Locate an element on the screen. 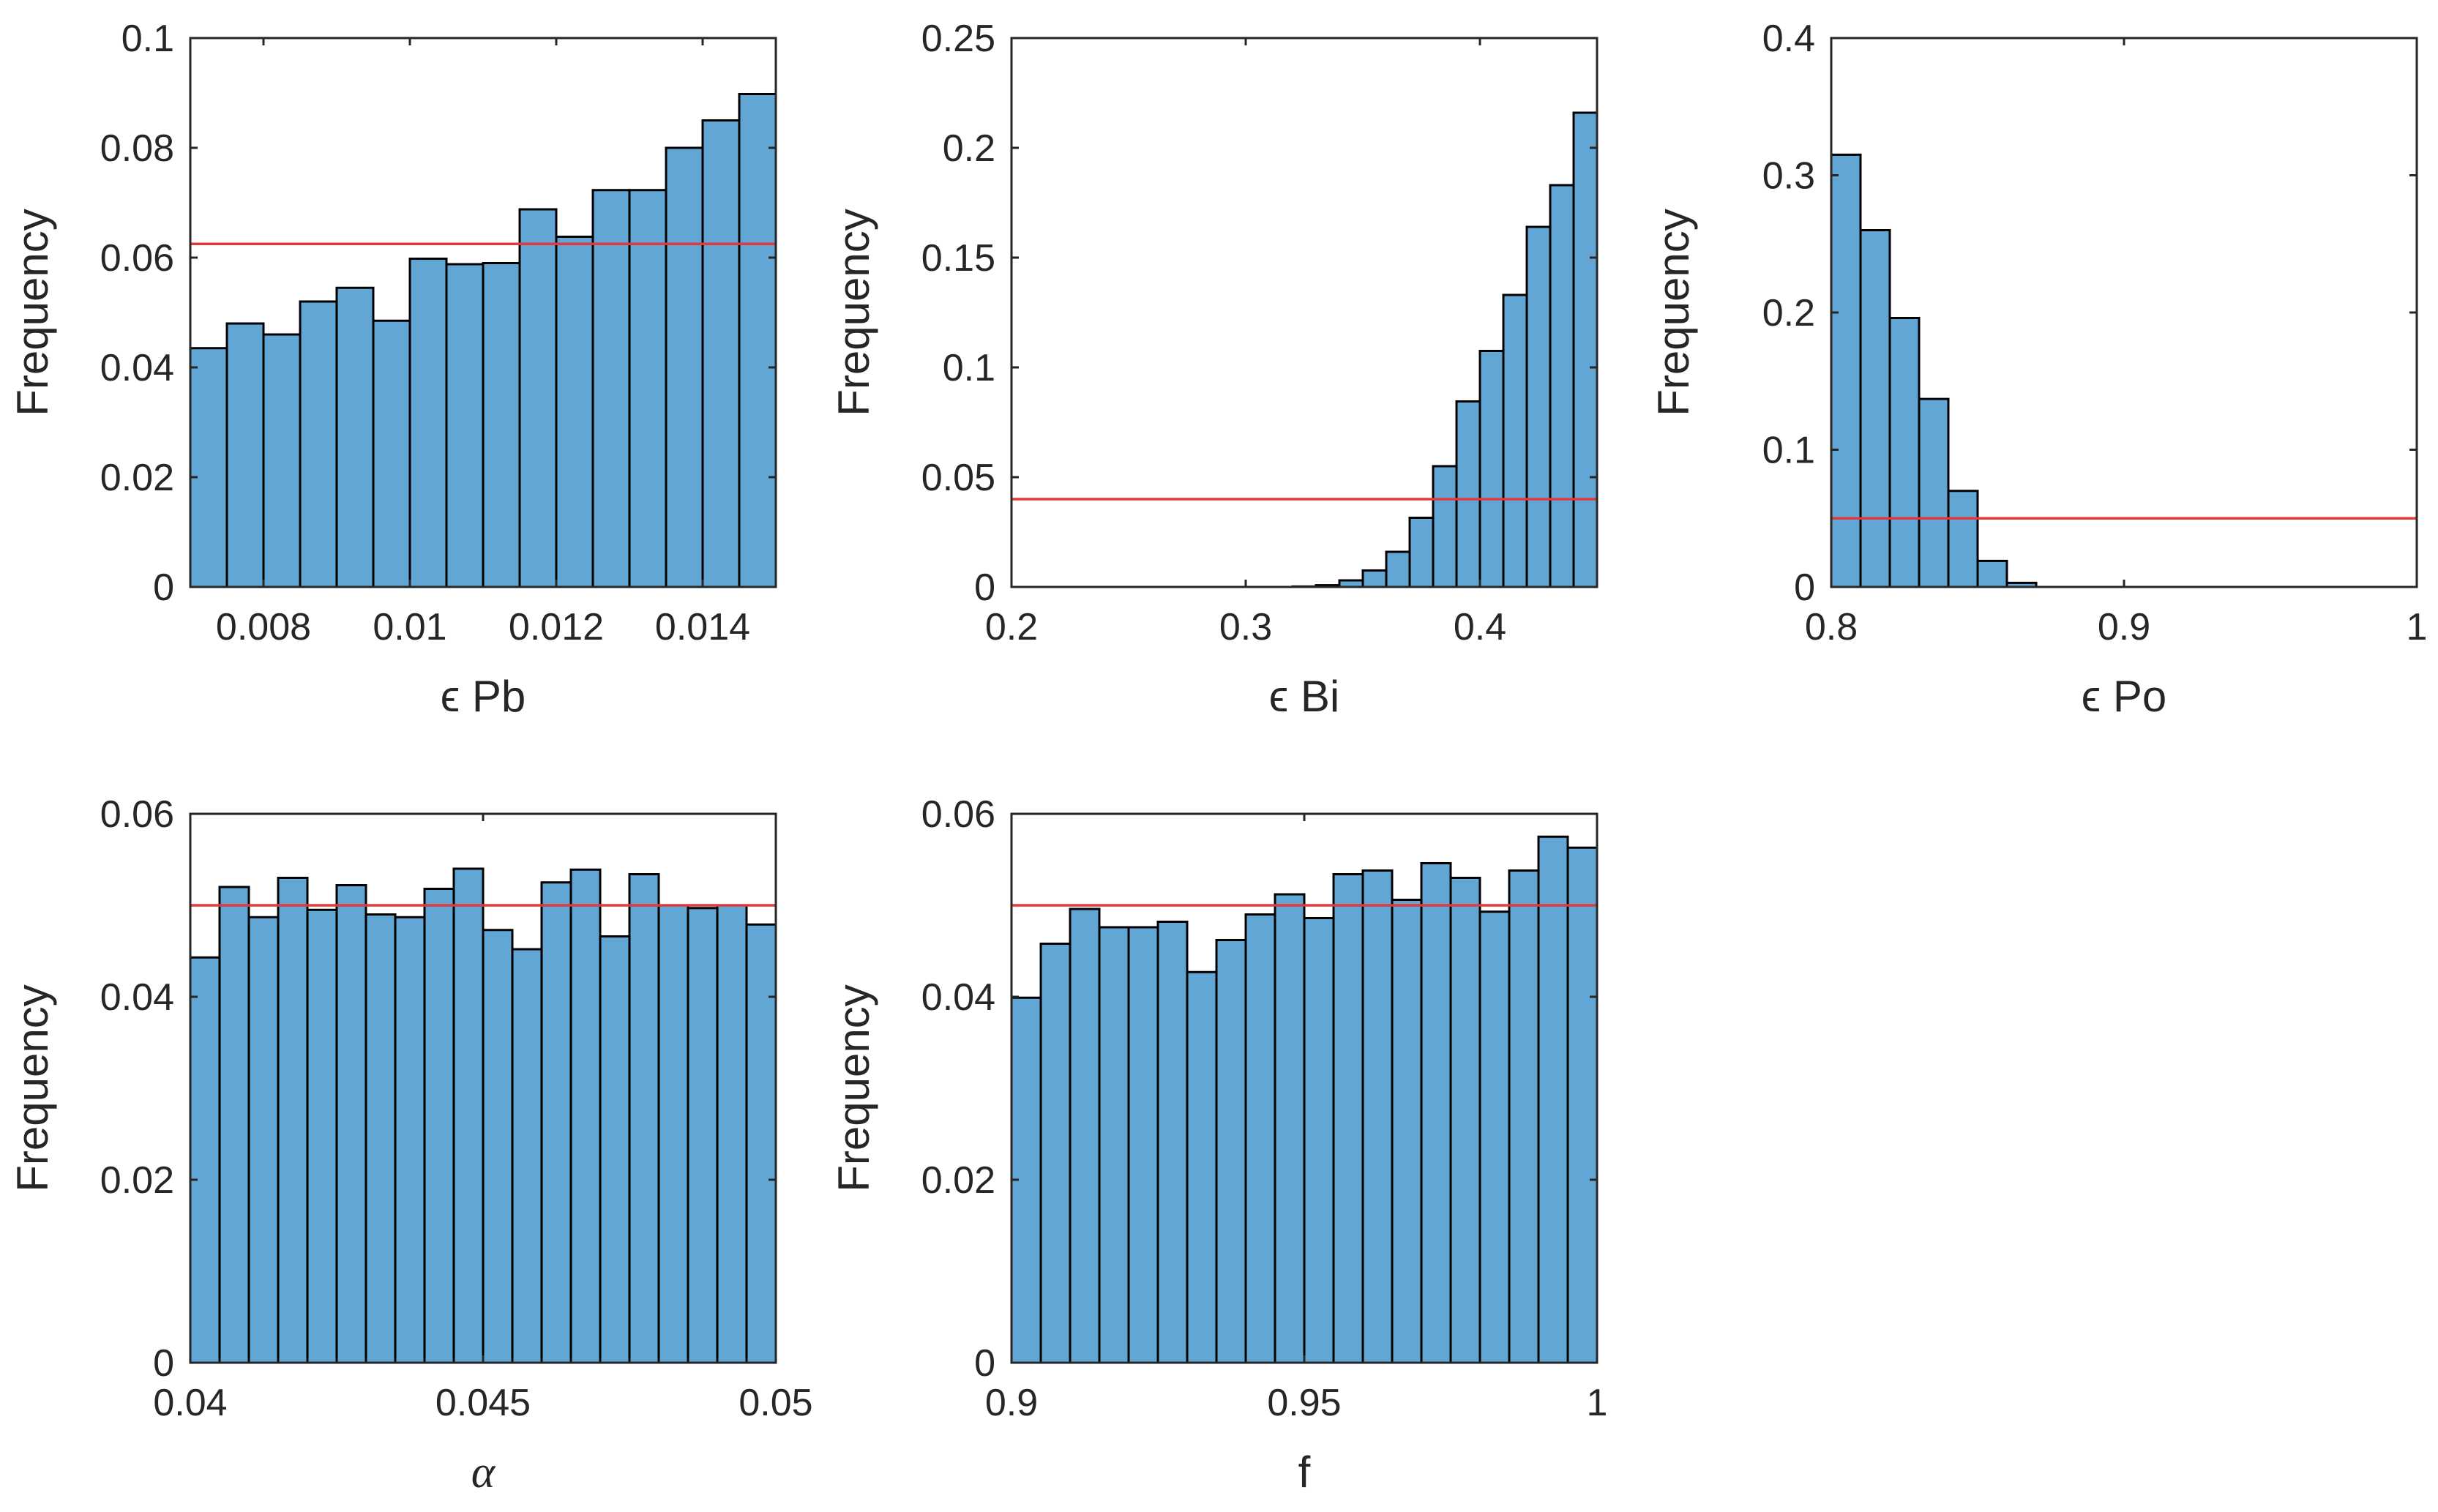  y-tick-label: 0.25 is located at coordinates (958, 39).